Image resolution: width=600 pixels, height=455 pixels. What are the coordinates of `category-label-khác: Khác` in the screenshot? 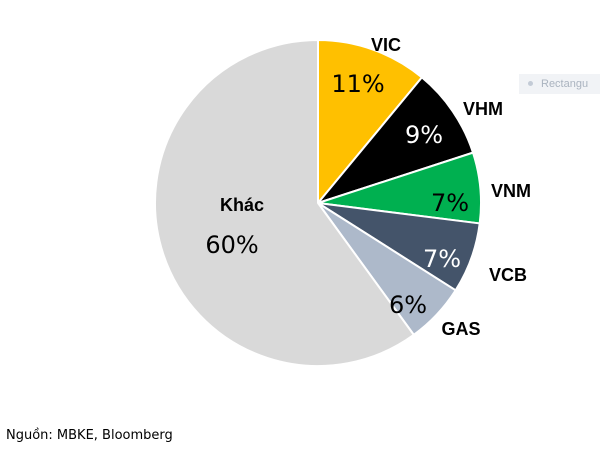 It's located at (242, 205).